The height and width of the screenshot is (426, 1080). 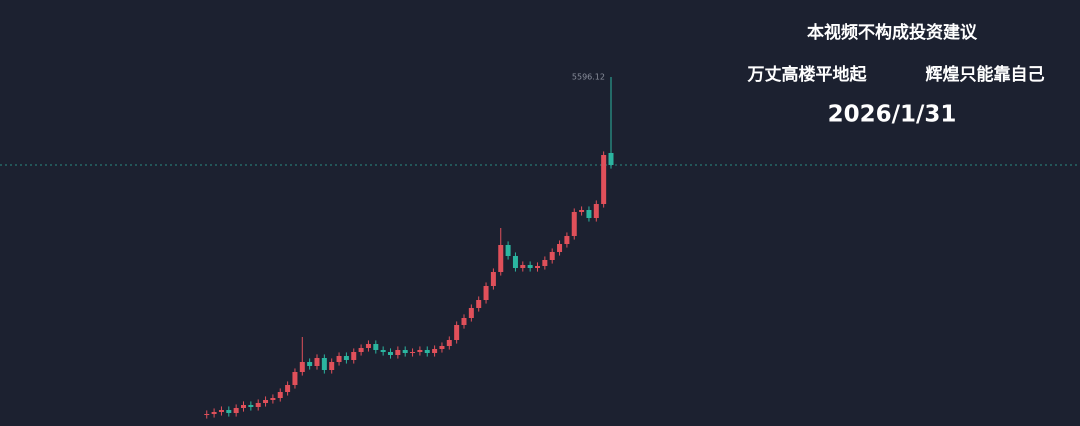 I want to click on slogan-right: 辉煌只能靠自己, so click(x=985, y=74).